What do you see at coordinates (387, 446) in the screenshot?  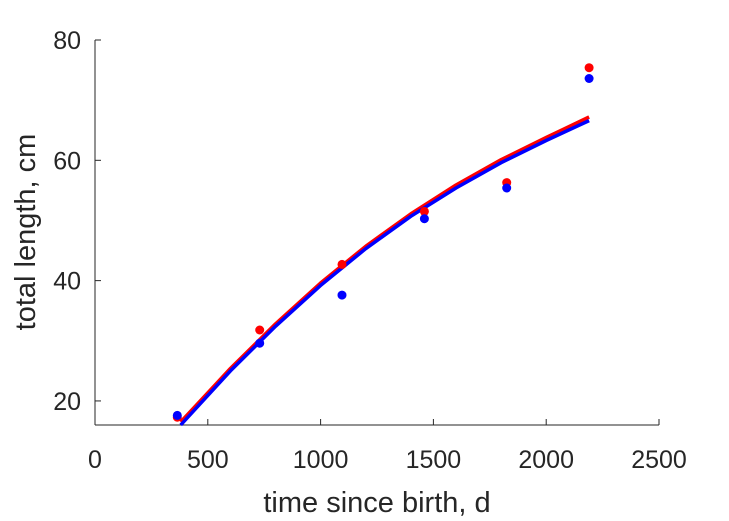 I see `x-ticks: 0 500 1000 1500 2000 2500` at bounding box center [387, 446].